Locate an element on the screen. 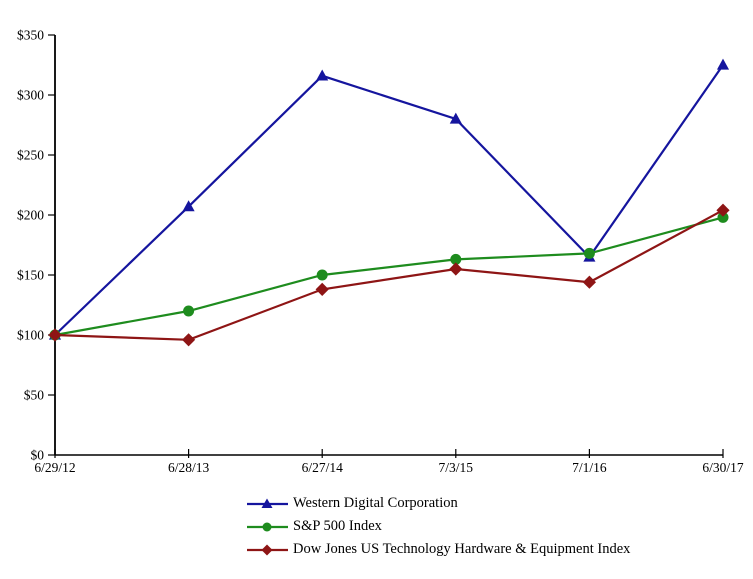 This screenshot has height=579, width=753. legend-swatch-diamond is located at coordinates (267, 549).